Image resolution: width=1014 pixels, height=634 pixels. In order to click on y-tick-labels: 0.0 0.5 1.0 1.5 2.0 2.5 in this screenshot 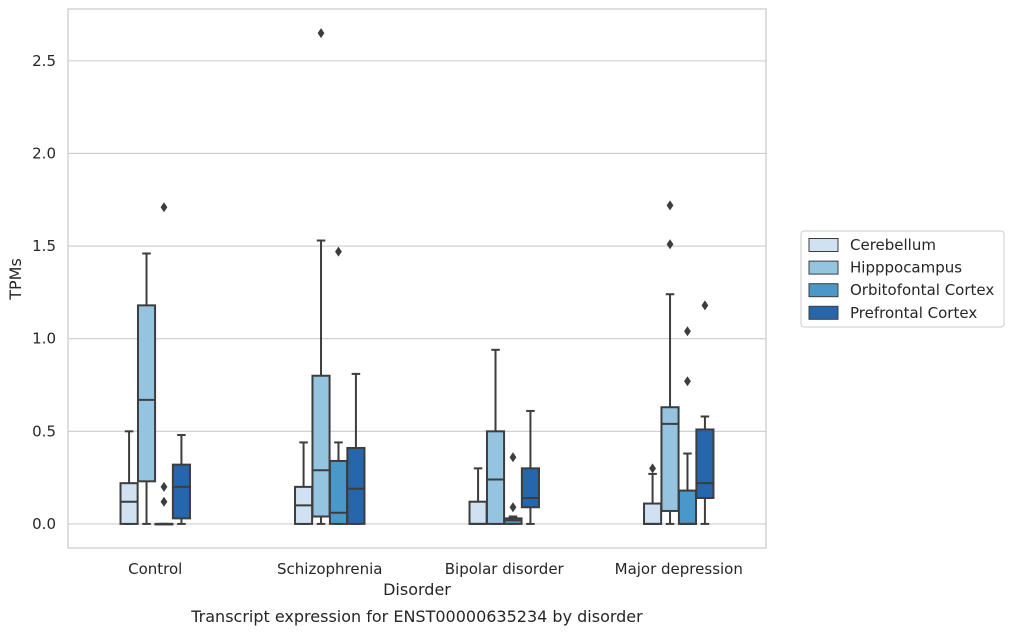, I will do `click(44, 292)`.